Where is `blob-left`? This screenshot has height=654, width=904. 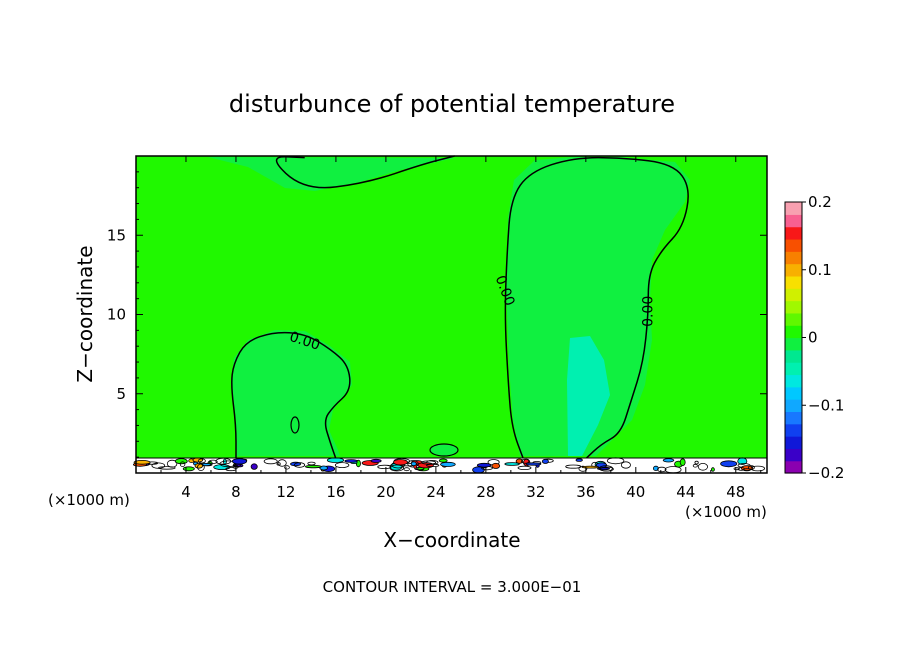 blob-left is located at coordinates (295, 425).